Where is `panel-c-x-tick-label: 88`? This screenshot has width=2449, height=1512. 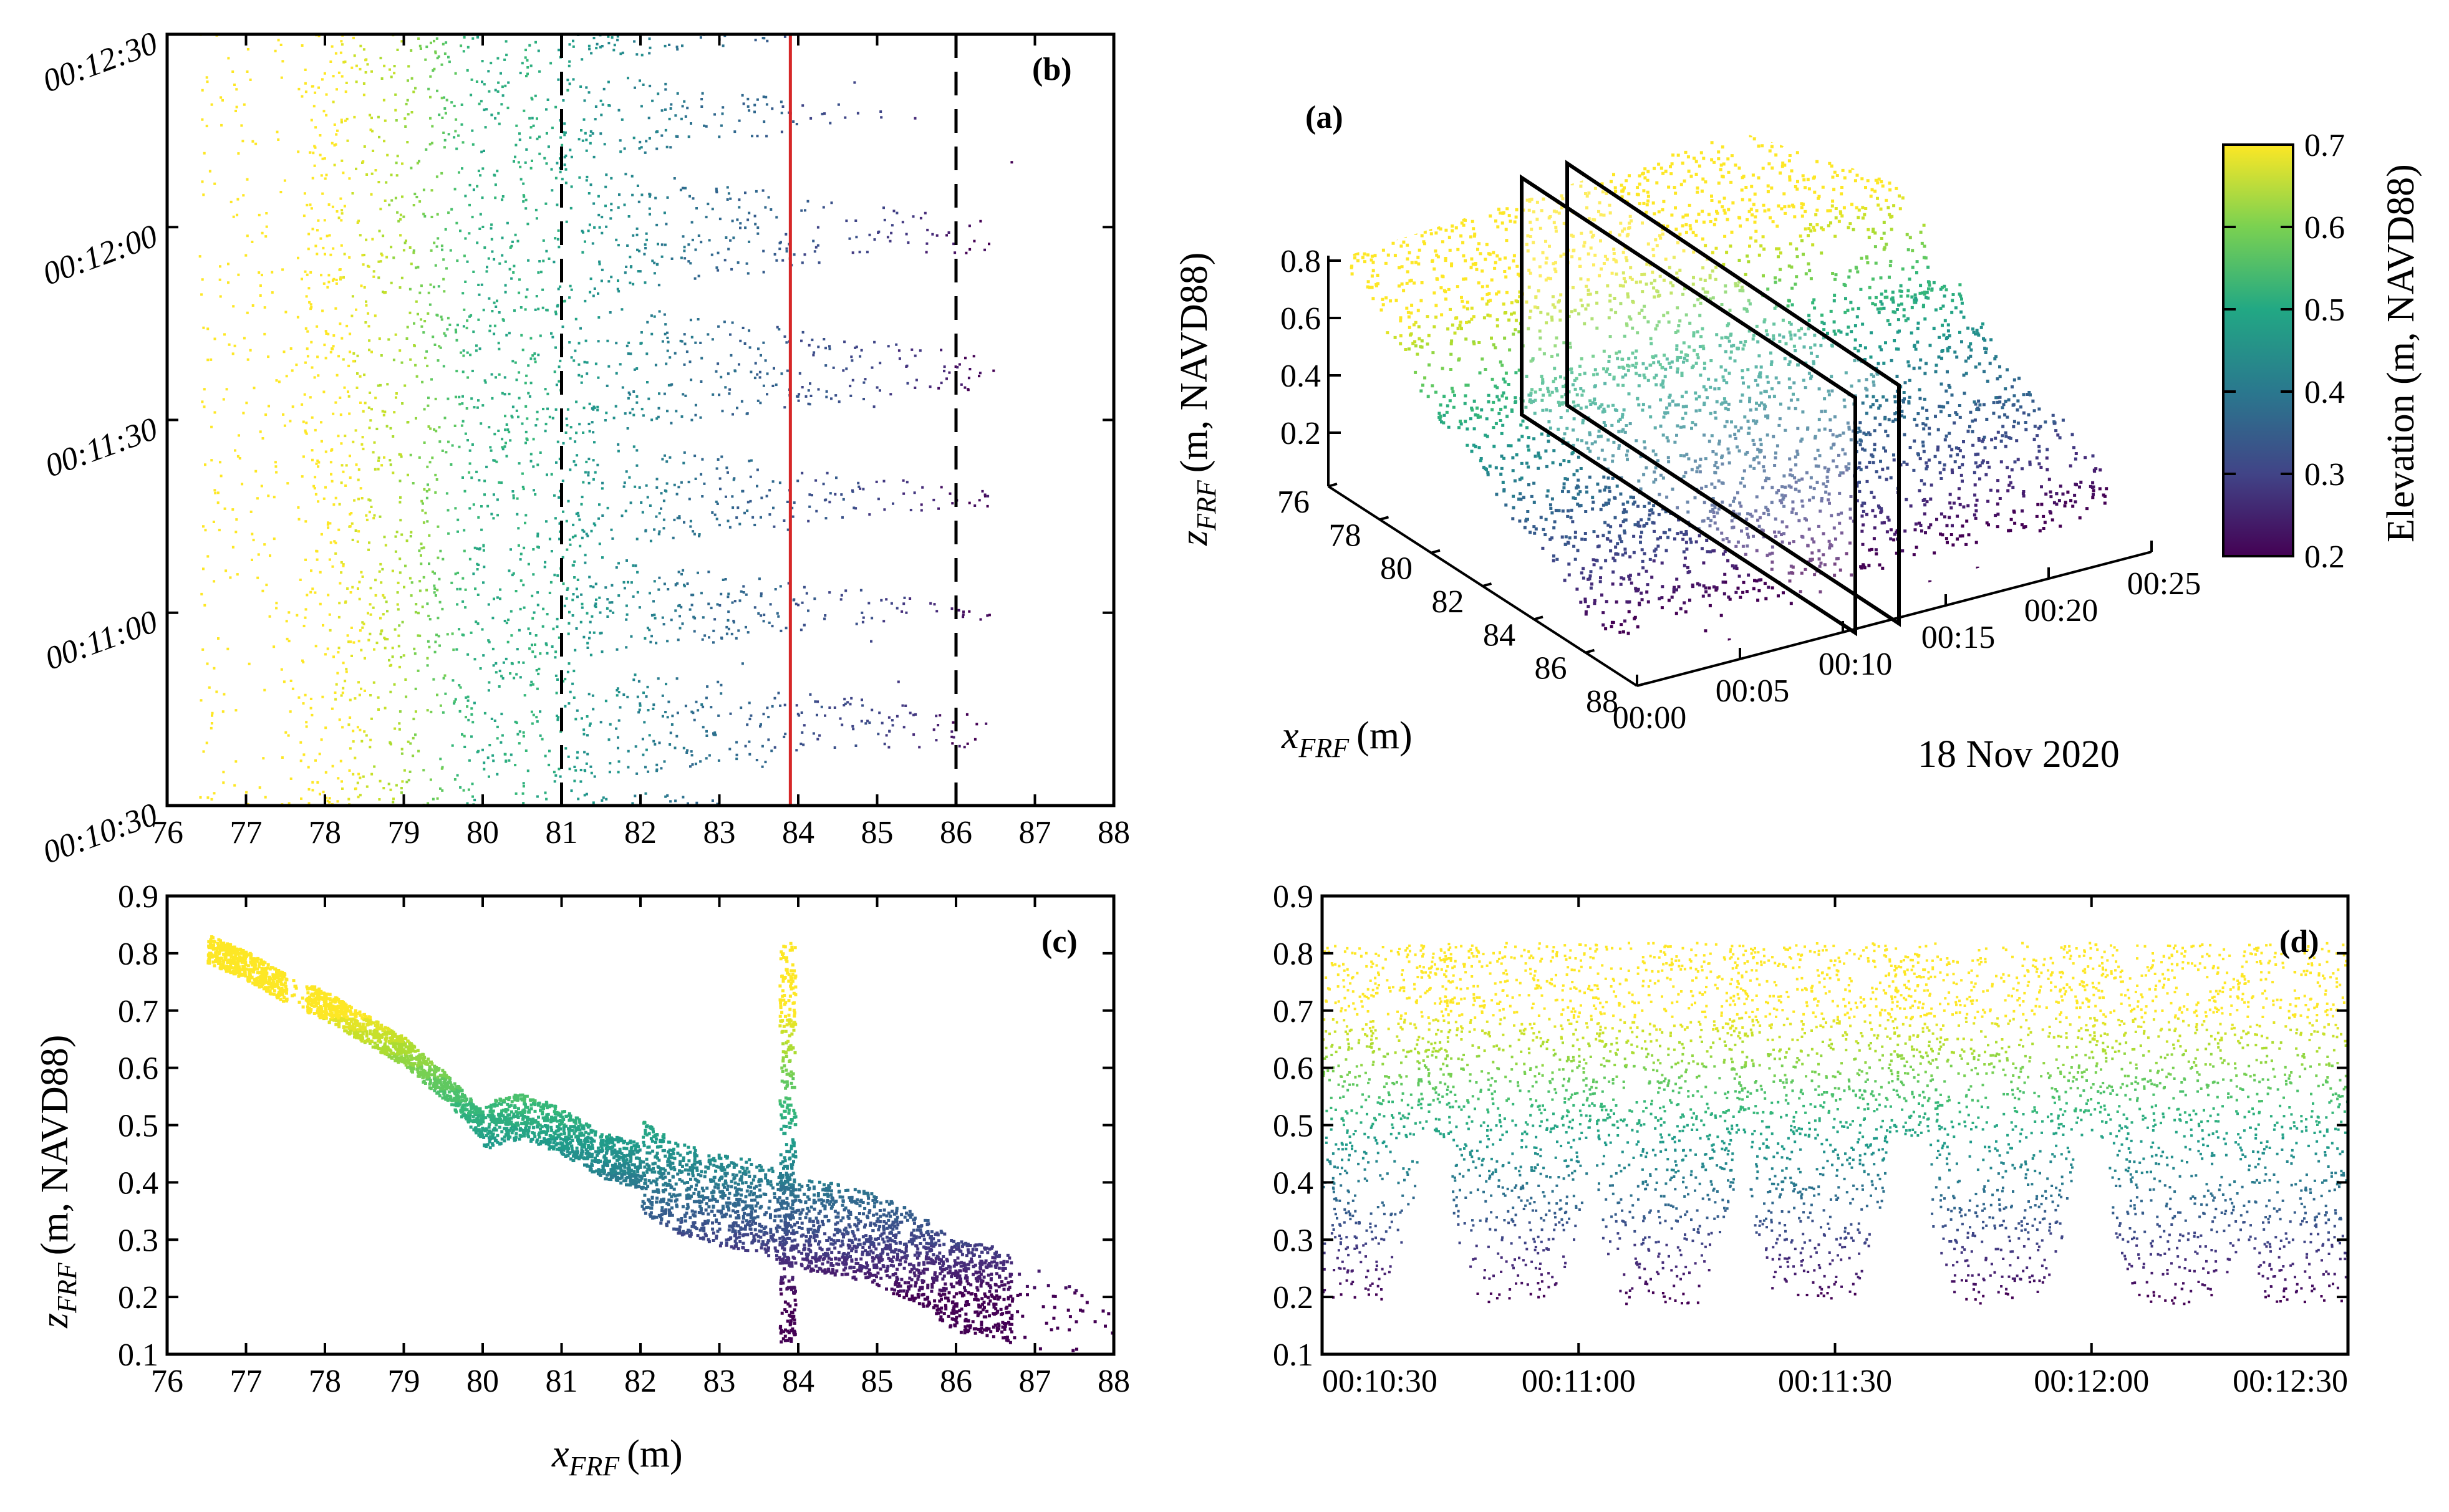 panel-c-x-tick-label: 88 is located at coordinates (1114, 1381).